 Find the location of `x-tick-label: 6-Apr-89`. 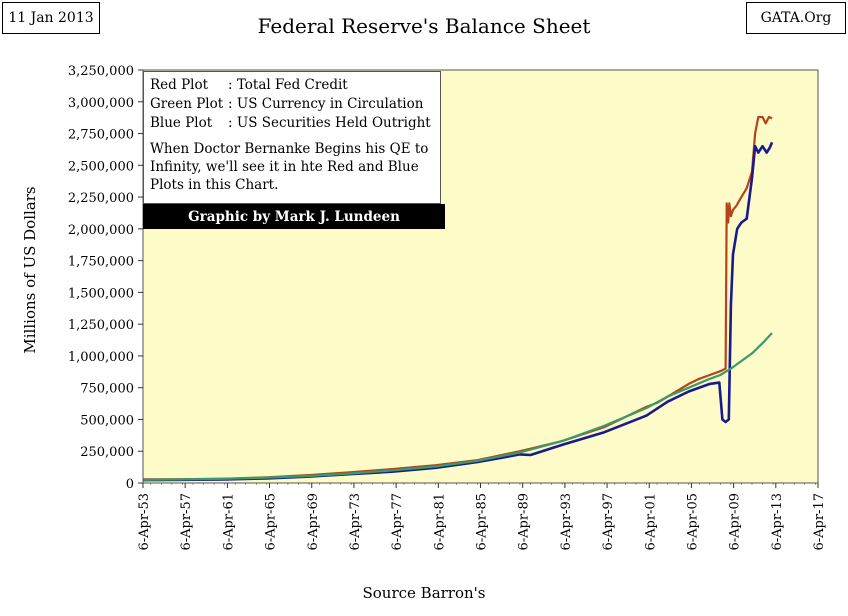

x-tick-label: 6-Apr-89 is located at coordinates (524, 522).